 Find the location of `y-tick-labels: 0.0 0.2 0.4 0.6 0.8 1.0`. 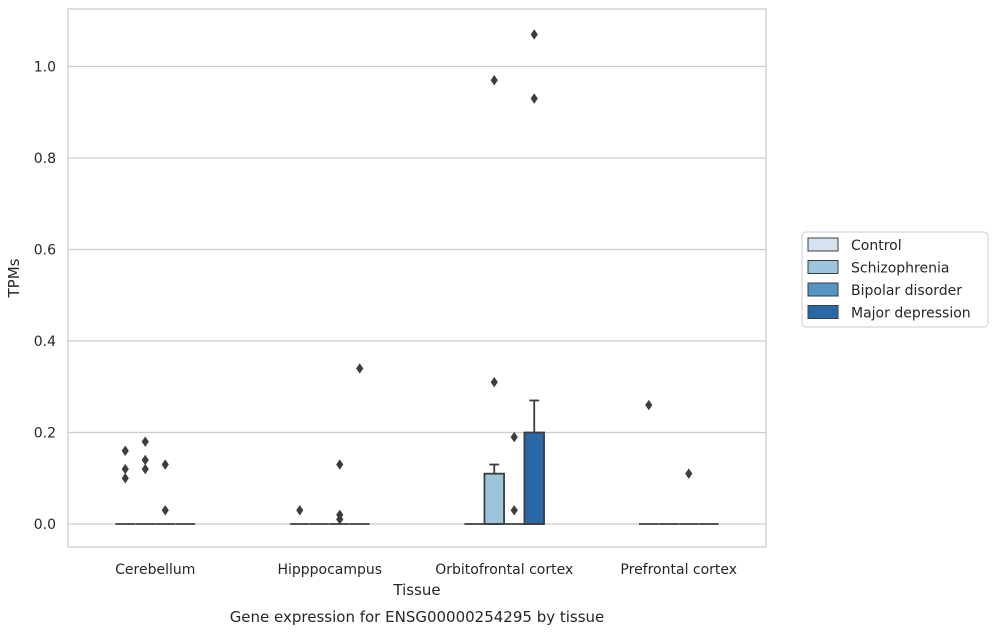

y-tick-labels: 0.0 0.2 0.4 0.6 0.8 1.0 is located at coordinates (45, 297).